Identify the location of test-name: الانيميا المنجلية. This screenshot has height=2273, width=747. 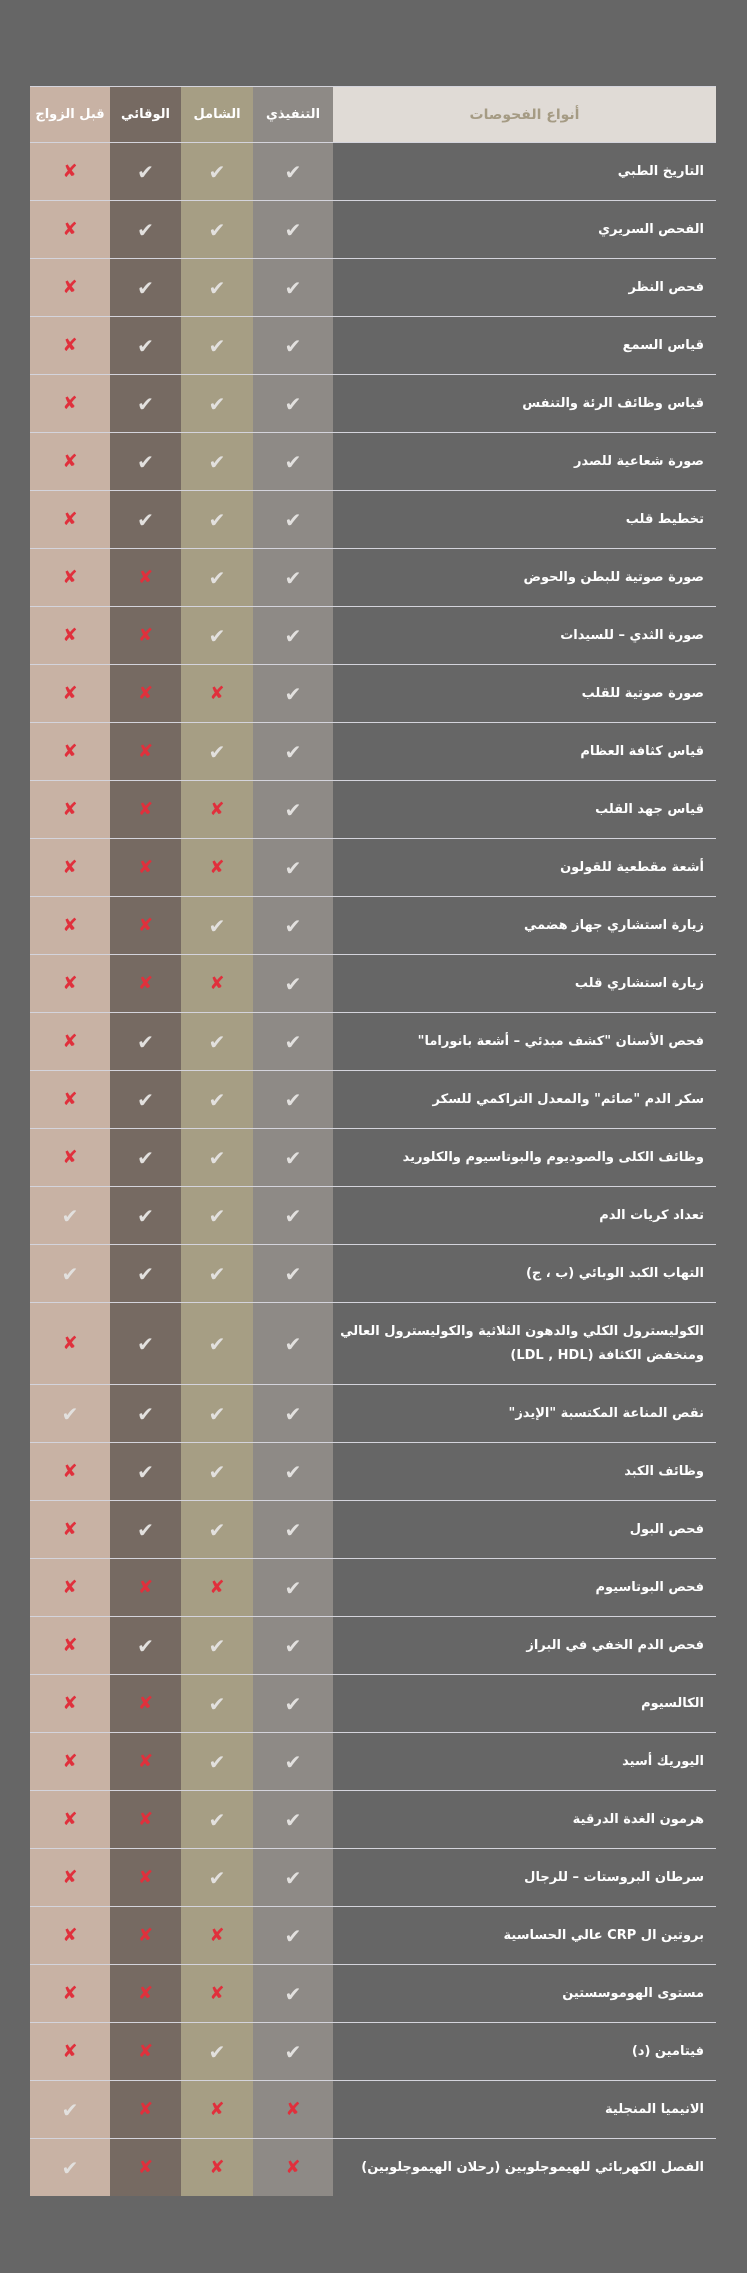
(654, 2109).